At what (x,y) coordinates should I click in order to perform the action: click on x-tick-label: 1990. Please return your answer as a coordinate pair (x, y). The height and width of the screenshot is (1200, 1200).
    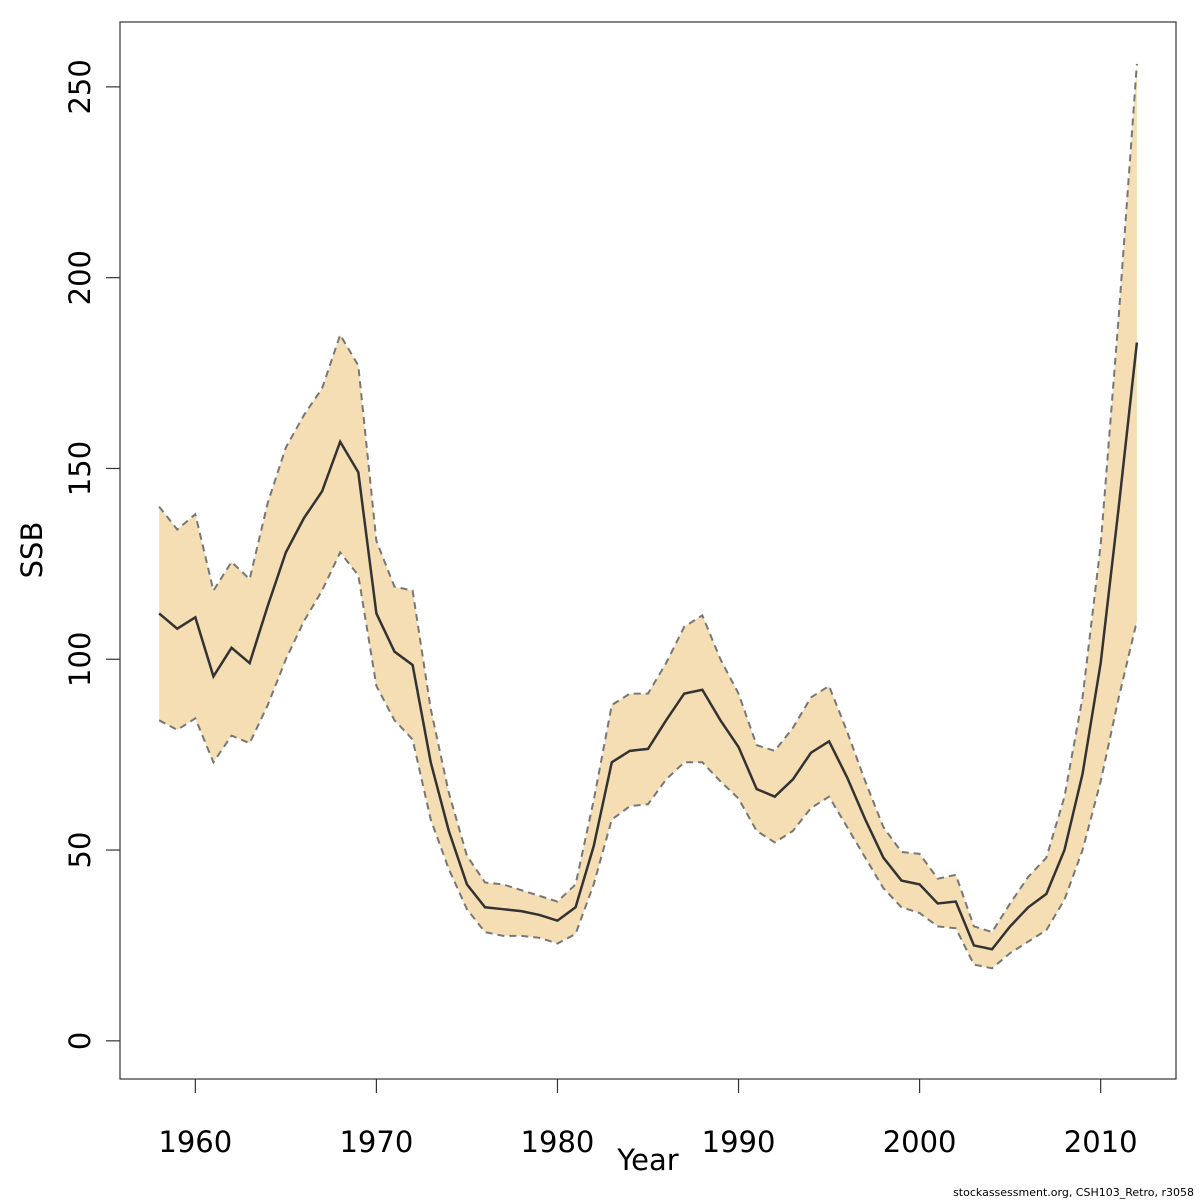
    Looking at the image, I should click on (739, 1142).